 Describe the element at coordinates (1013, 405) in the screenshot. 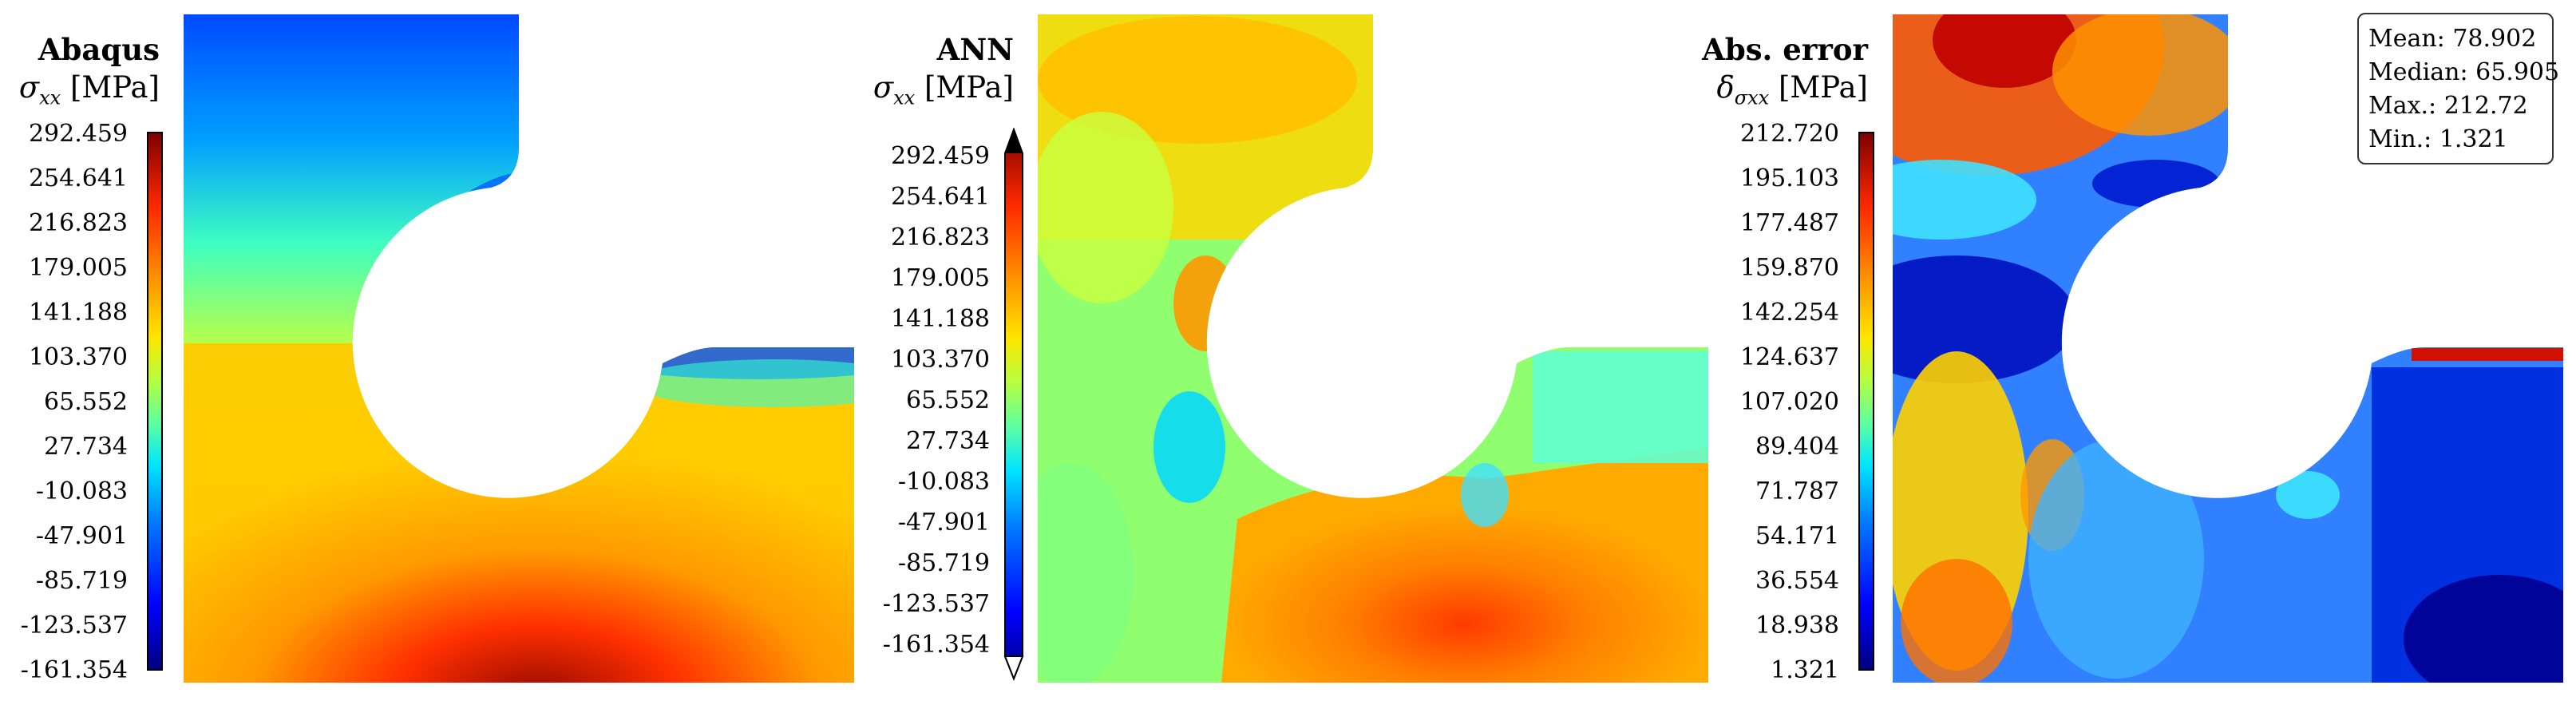

I see `colorbar-extended` at that location.